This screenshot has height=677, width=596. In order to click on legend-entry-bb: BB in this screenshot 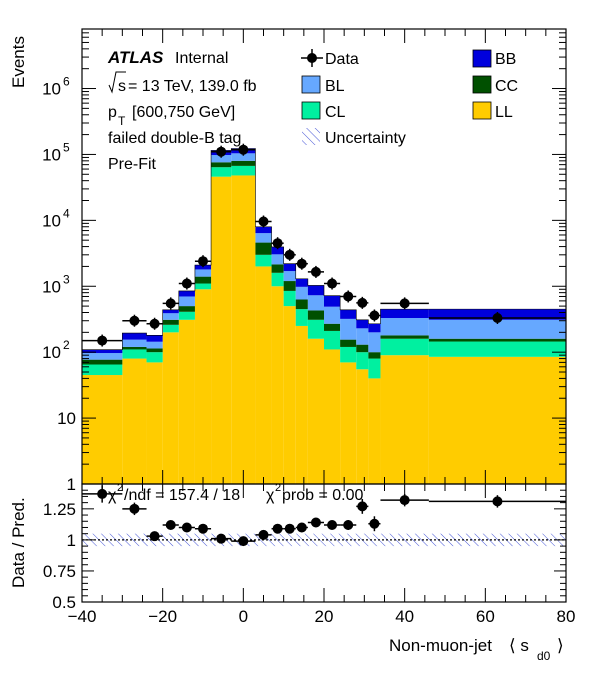, I will do `click(494, 58)`.